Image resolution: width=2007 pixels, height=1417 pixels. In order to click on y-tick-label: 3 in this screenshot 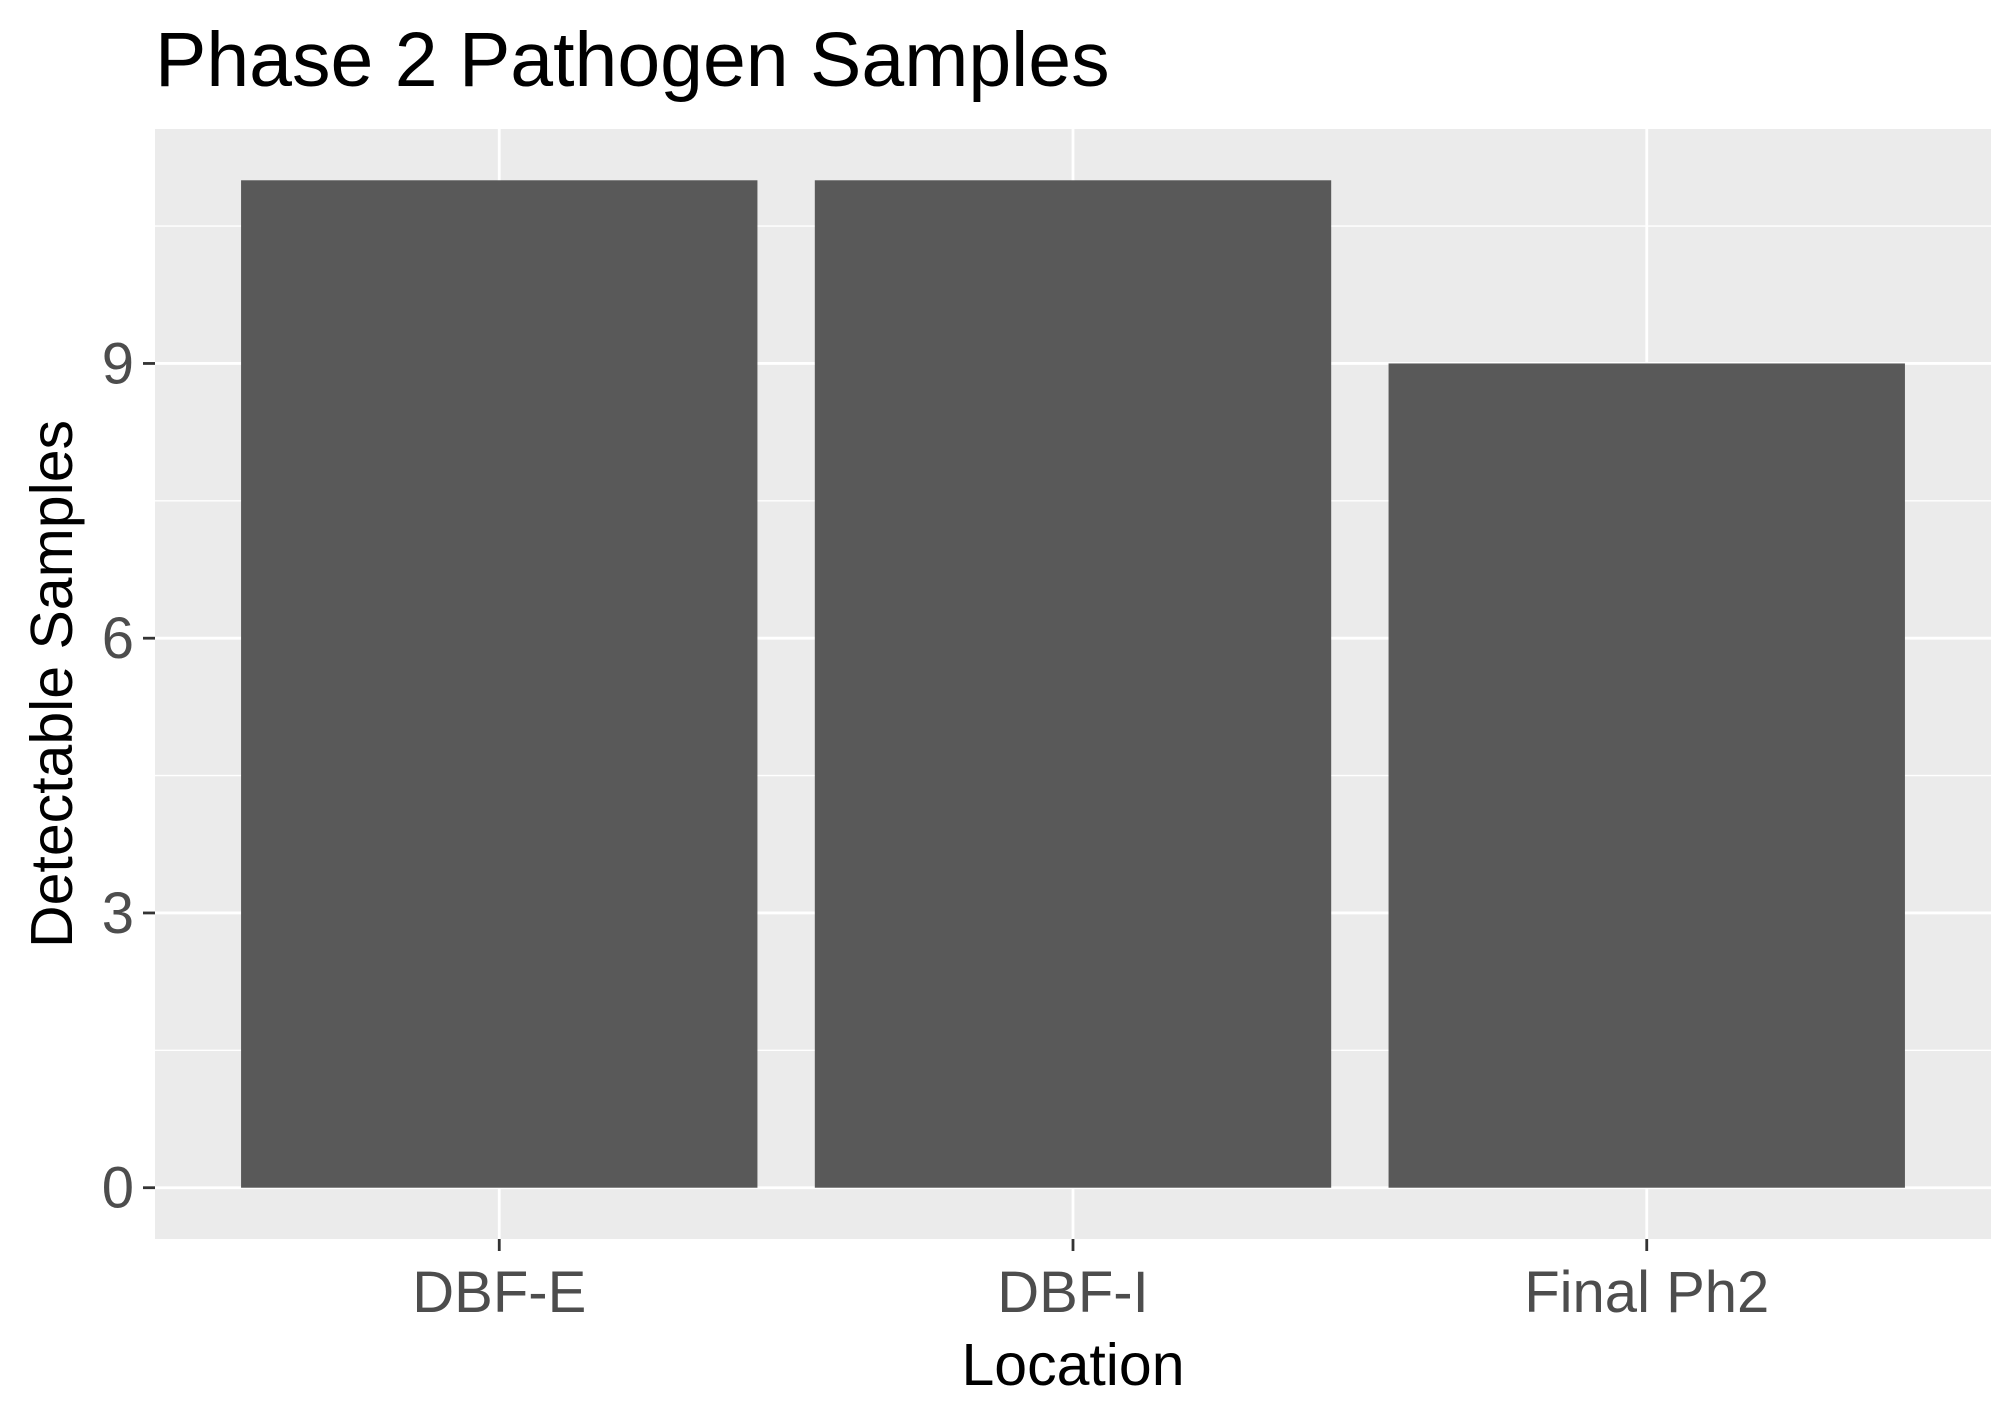, I will do `click(118, 913)`.